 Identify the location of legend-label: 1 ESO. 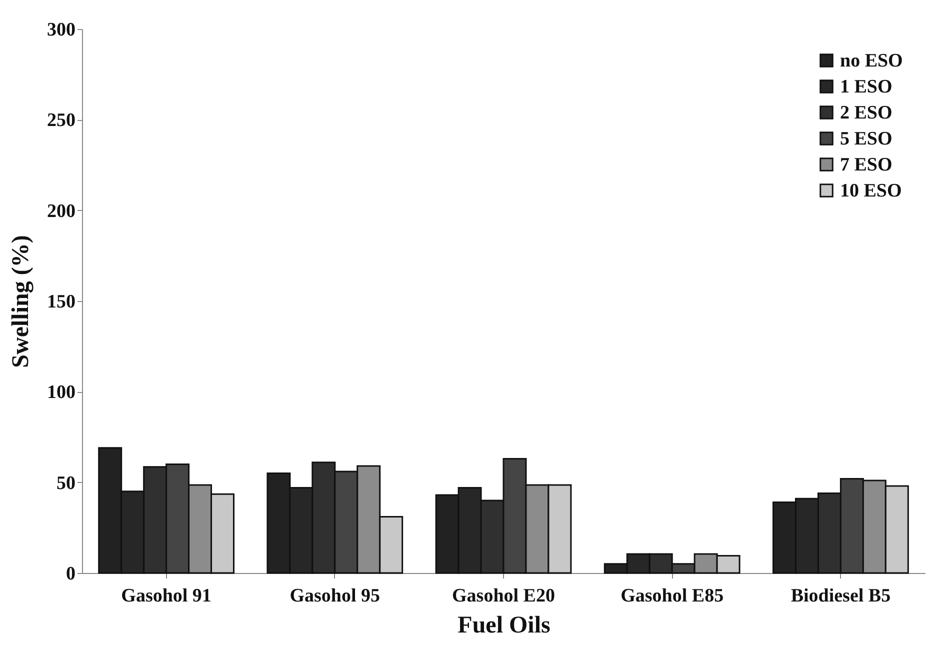
(866, 87).